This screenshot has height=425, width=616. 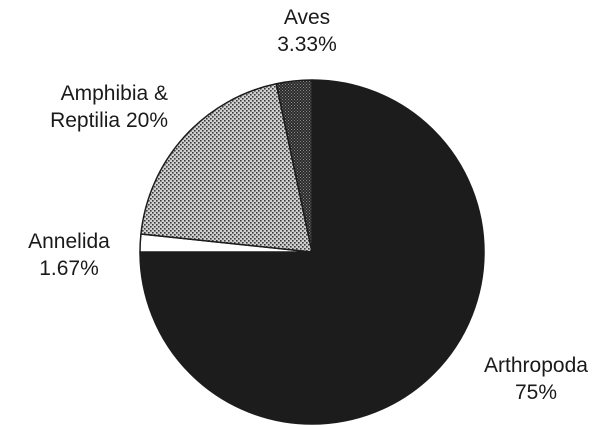 I want to click on slice-label-aves-name: Aves, so click(x=307, y=17).